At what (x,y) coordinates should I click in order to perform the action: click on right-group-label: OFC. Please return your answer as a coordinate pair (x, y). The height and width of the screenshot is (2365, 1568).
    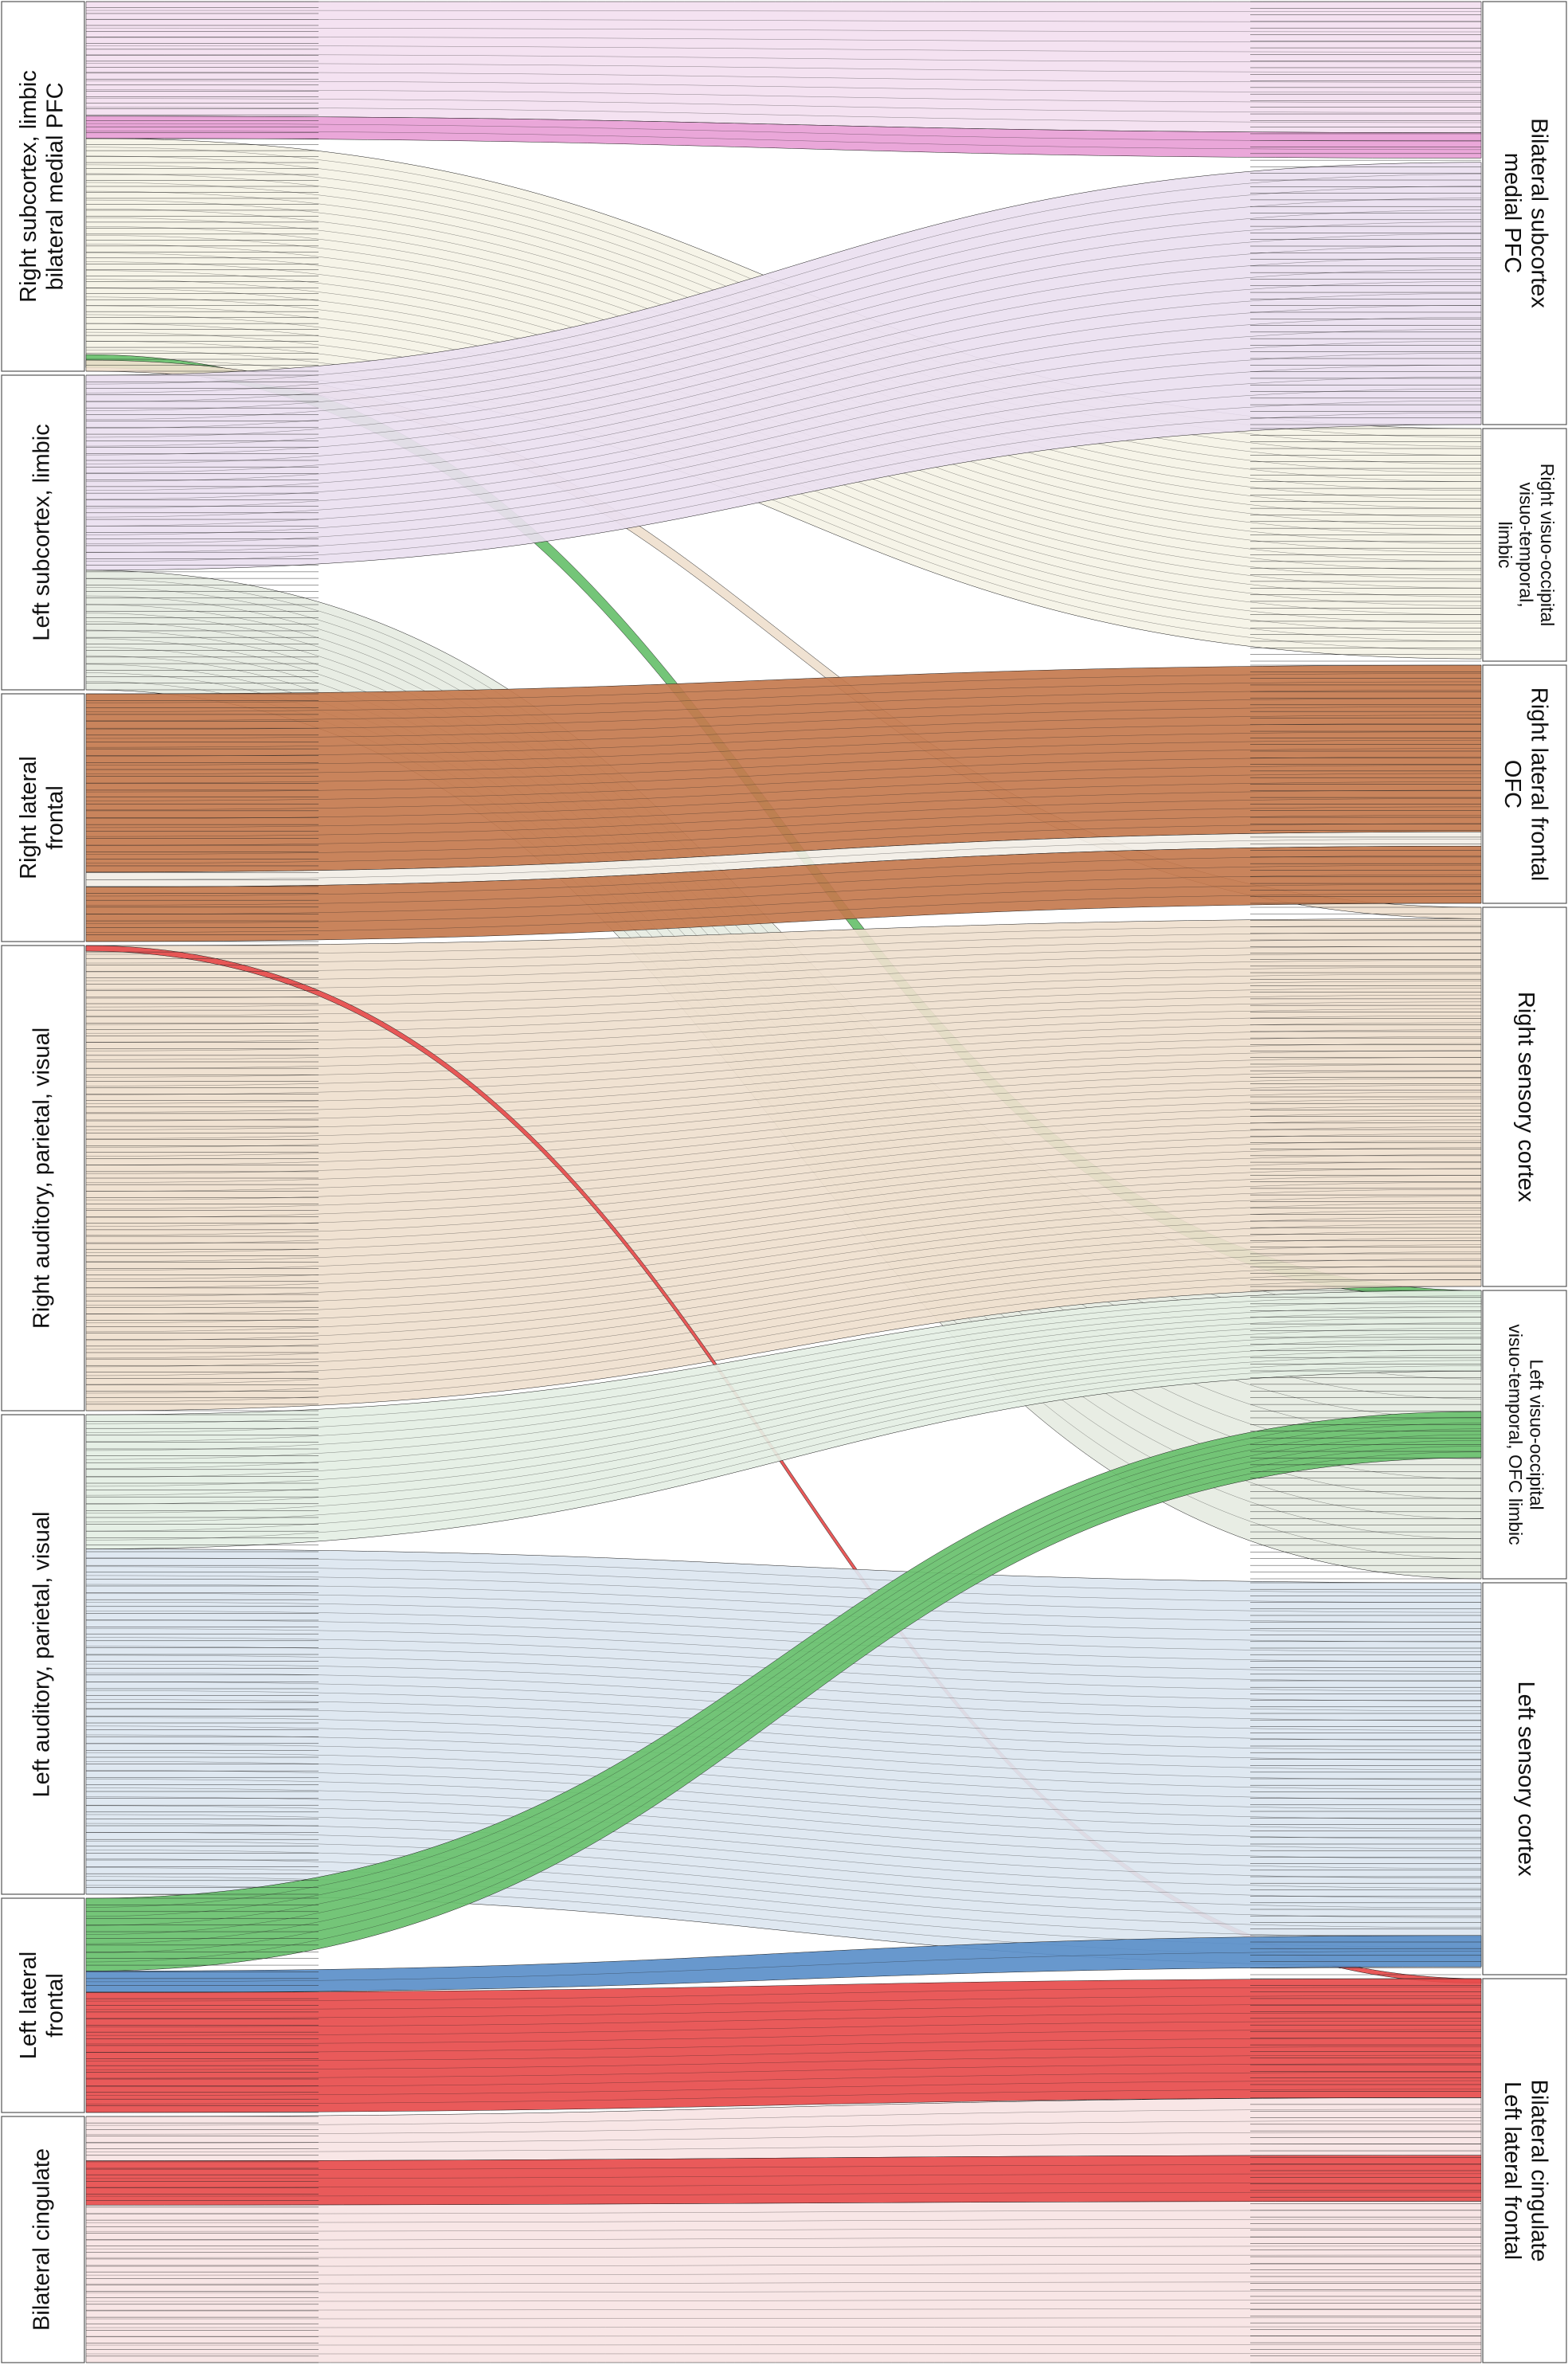
    Looking at the image, I should click on (1512, 784).